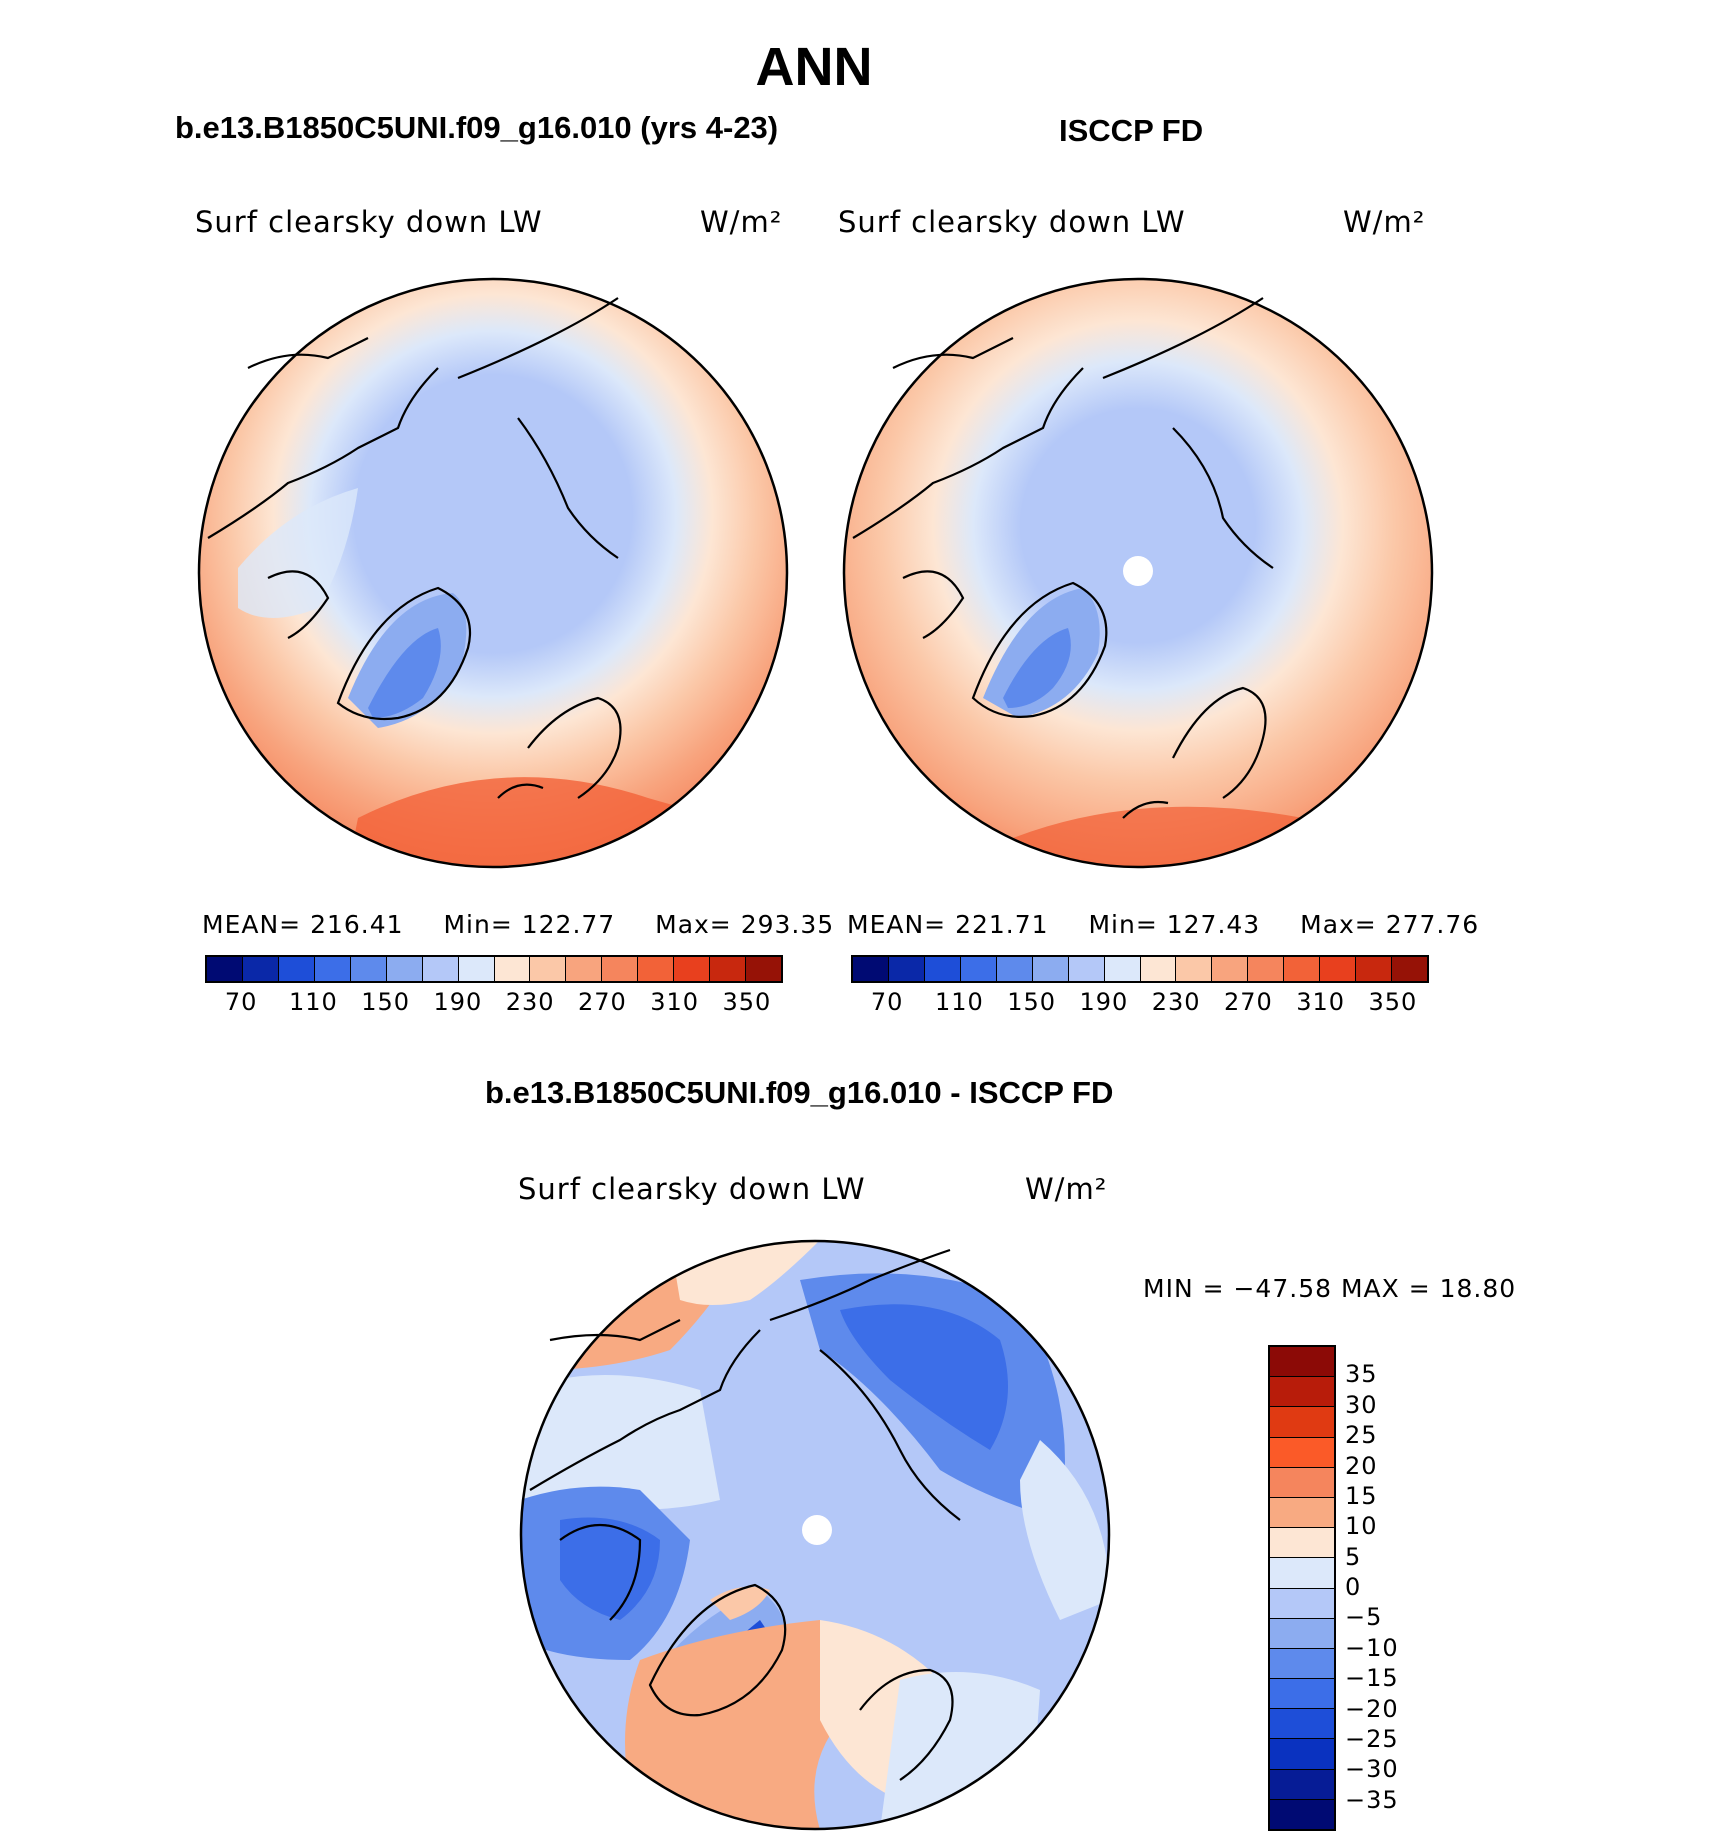 This screenshot has height=1840, width=1710. Describe the element at coordinates (1066, 1189) in the screenshot. I see `diff-units-label: W/m²` at that location.